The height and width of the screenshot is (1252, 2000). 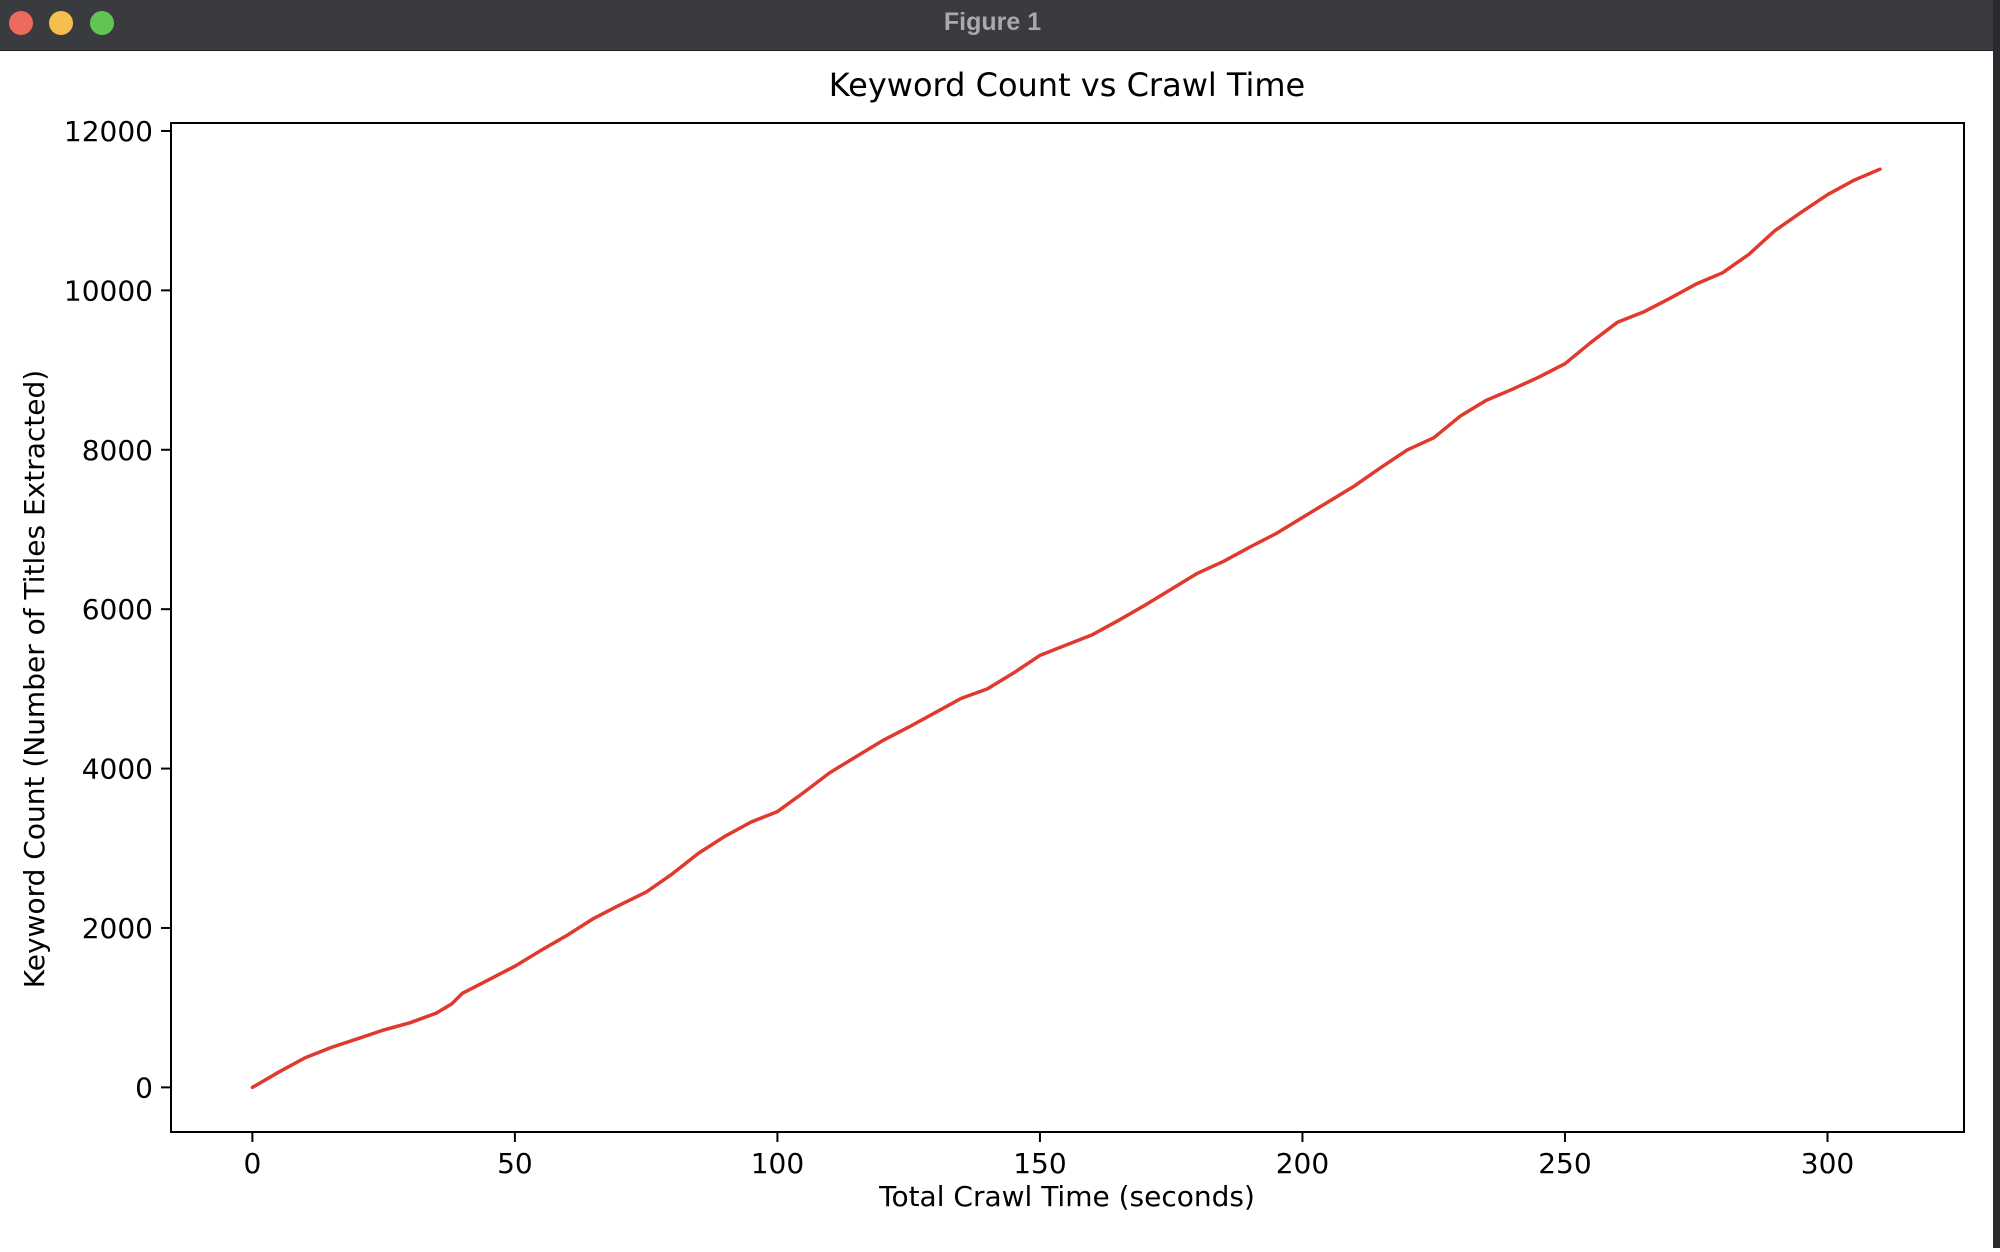 I want to click on minimize-window-button, so click(x=61, y=23).